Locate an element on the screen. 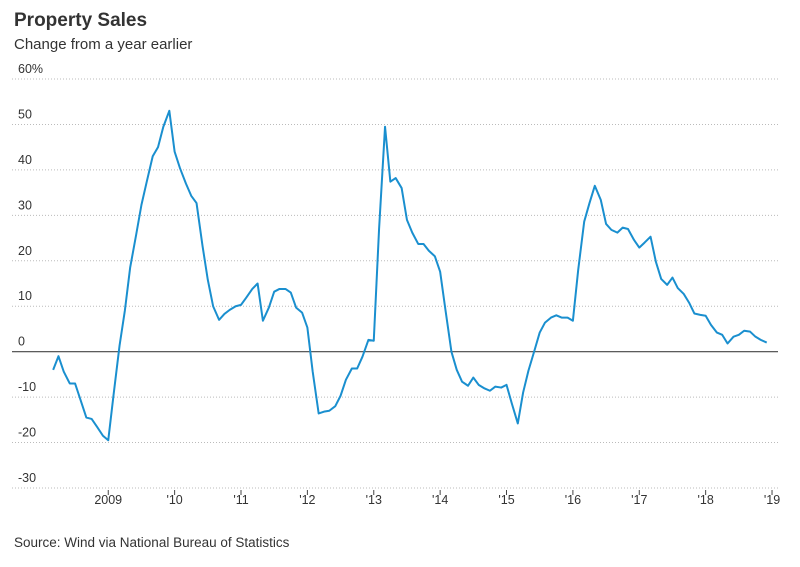  x-tick-label: '17 is located at coordinates (639, 500).